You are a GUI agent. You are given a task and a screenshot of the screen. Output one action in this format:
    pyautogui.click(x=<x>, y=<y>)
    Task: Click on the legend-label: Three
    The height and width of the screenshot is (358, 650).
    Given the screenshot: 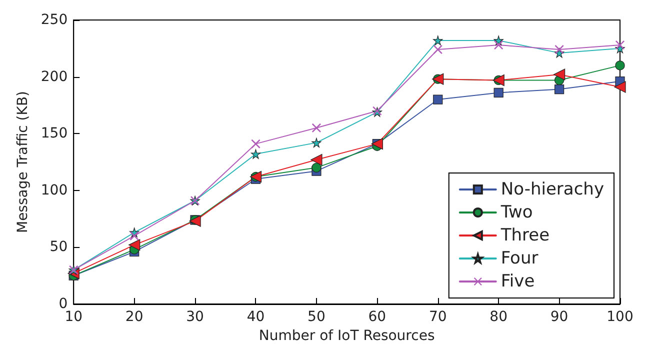 What is the action you would take?
    pyautogui.click(x=525, y=236)
    